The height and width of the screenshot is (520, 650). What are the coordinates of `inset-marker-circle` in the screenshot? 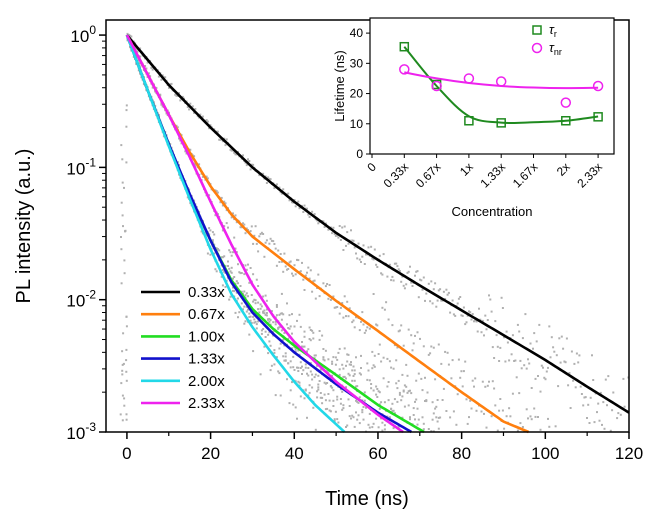 It's located at (566, 102).